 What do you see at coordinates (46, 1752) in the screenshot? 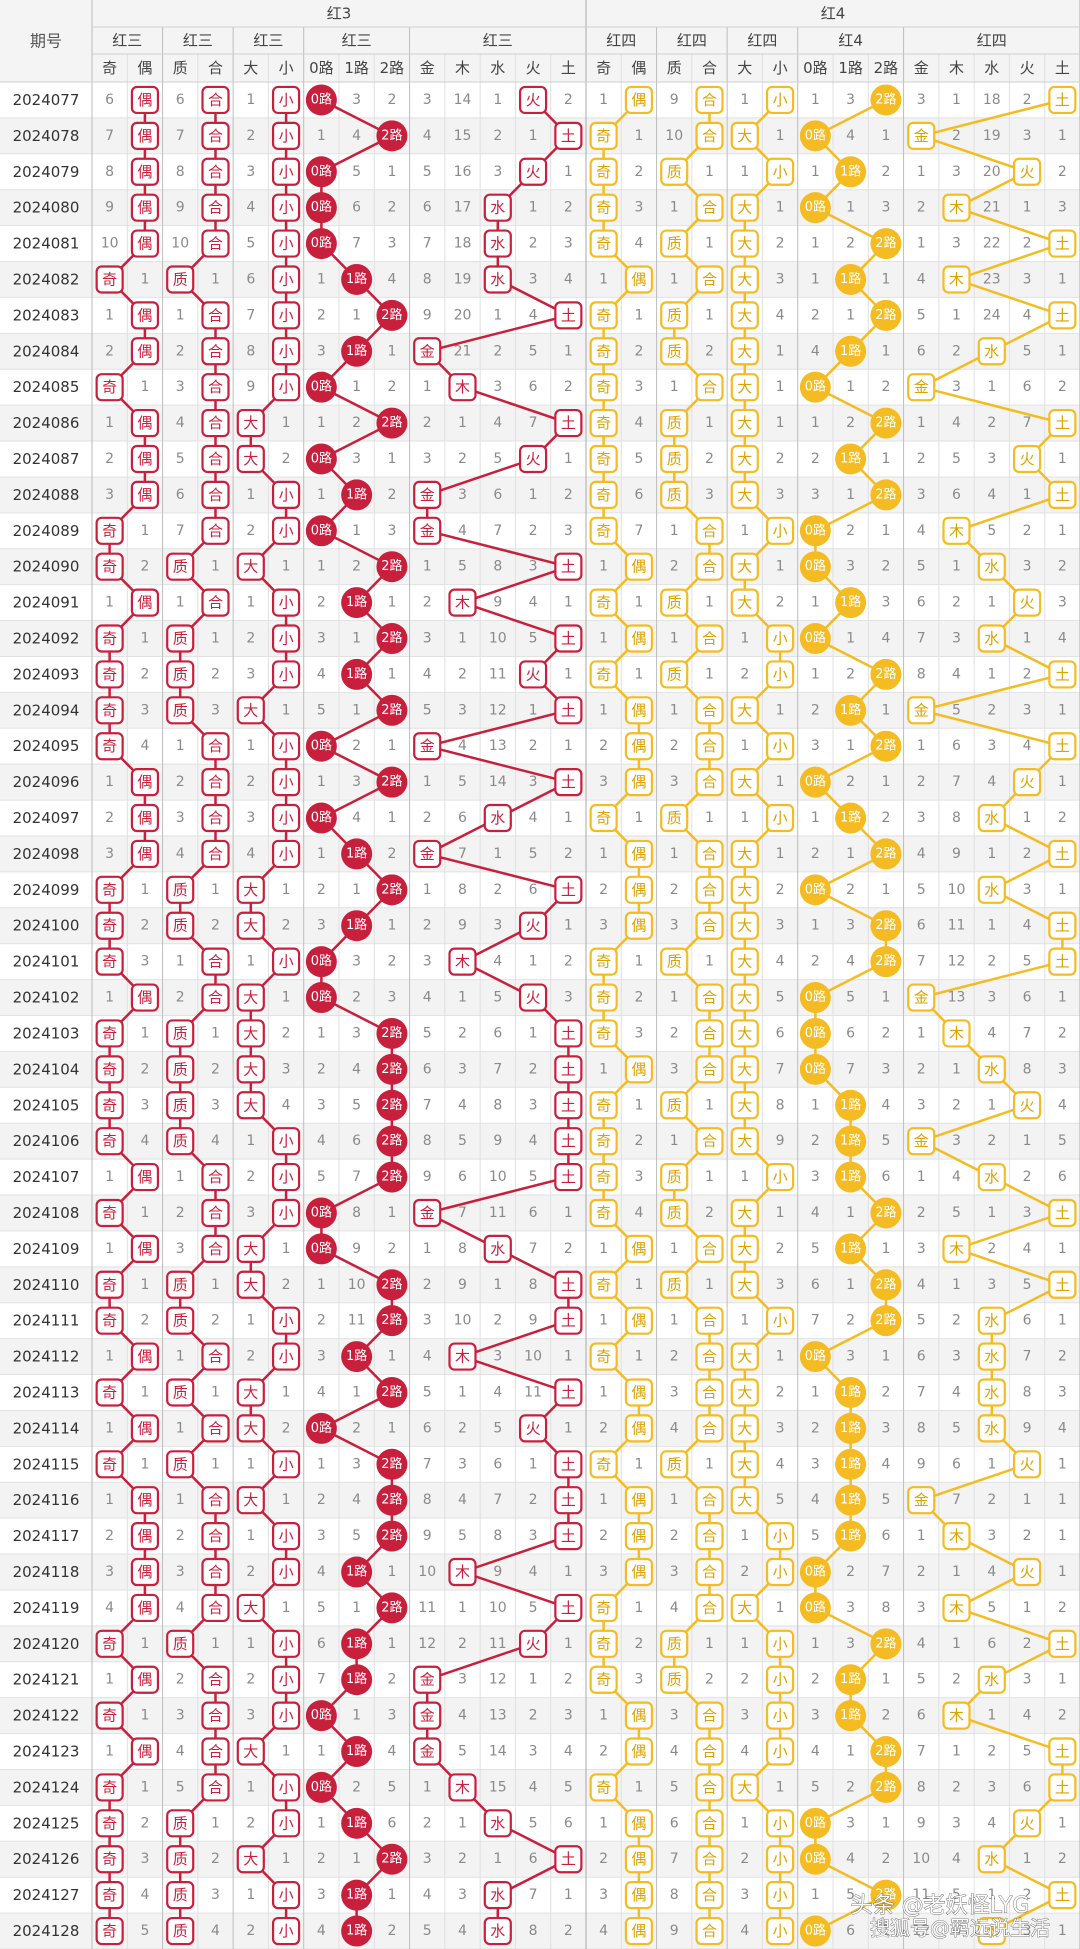
I see `period: 2024123` at bounding box center [46, 1752].